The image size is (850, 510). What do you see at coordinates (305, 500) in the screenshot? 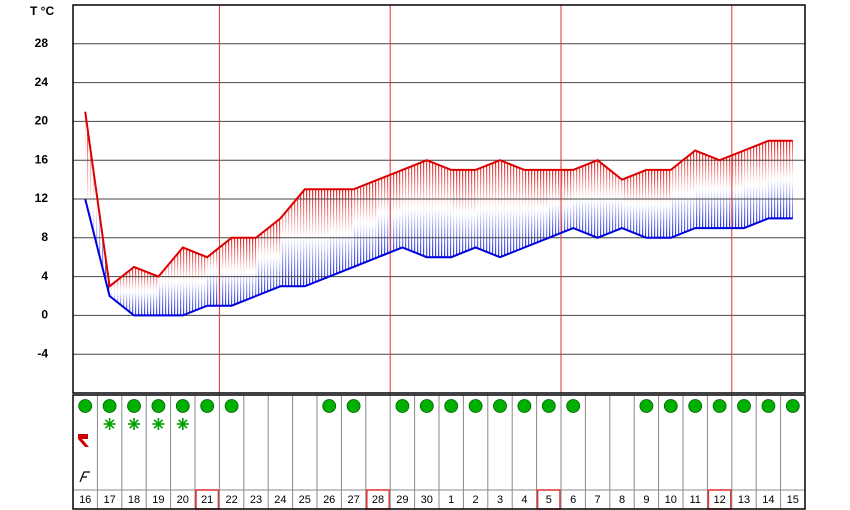
I see `day-label: 25` at bounding box center [305, 500].